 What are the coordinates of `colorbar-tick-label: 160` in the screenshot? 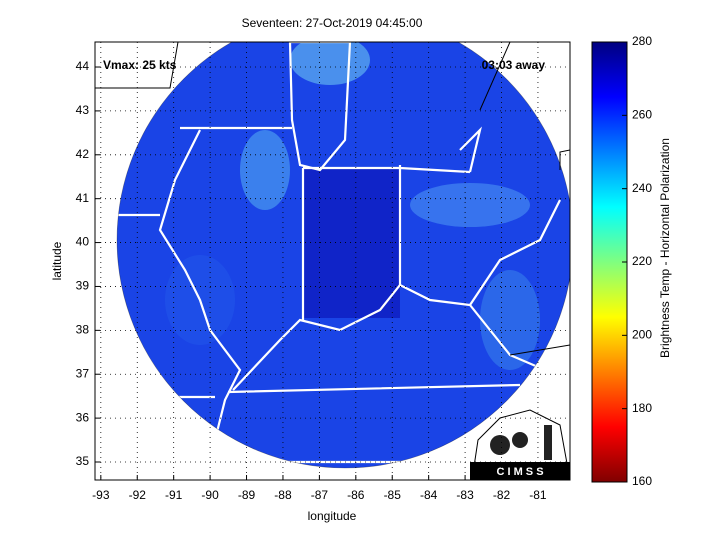 It's located at (642, 481).